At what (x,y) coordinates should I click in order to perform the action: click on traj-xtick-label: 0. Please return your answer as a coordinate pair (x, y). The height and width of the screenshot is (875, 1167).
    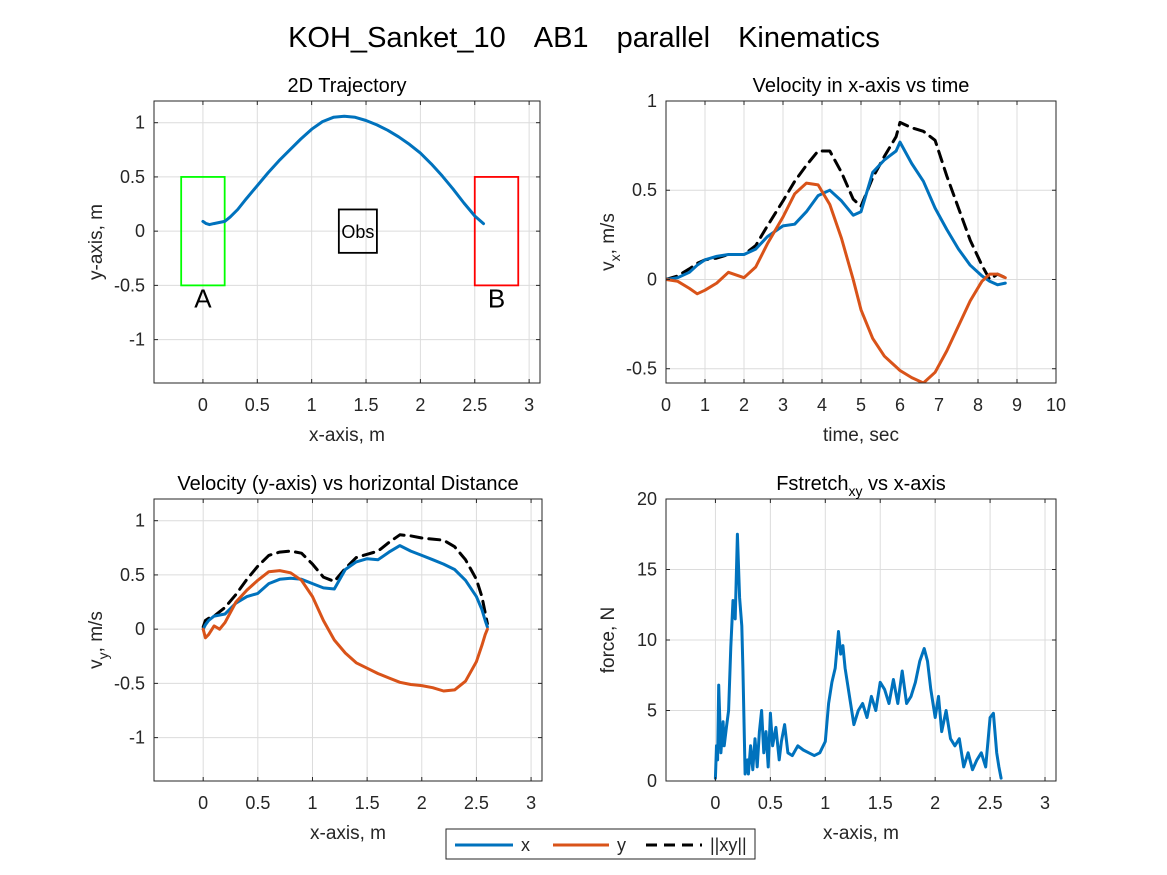
    Looking at the image, I should click on (203, 405).